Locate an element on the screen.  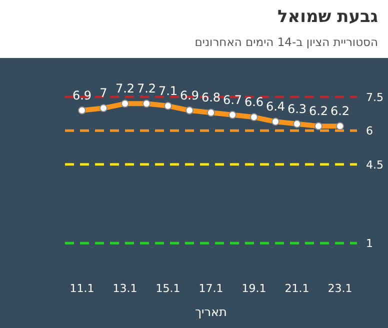
title: גבעת שמואל is located at coordinates (327, 17).